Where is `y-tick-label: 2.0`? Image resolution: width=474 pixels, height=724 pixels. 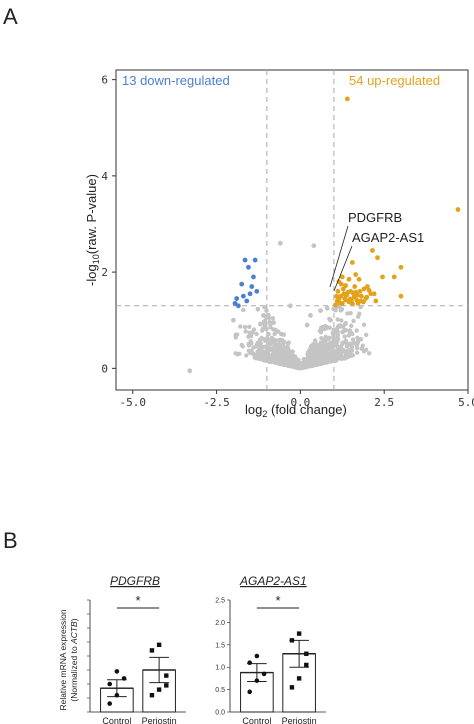
y-tick-label: 2.0 is located at coordinates (220, 623).